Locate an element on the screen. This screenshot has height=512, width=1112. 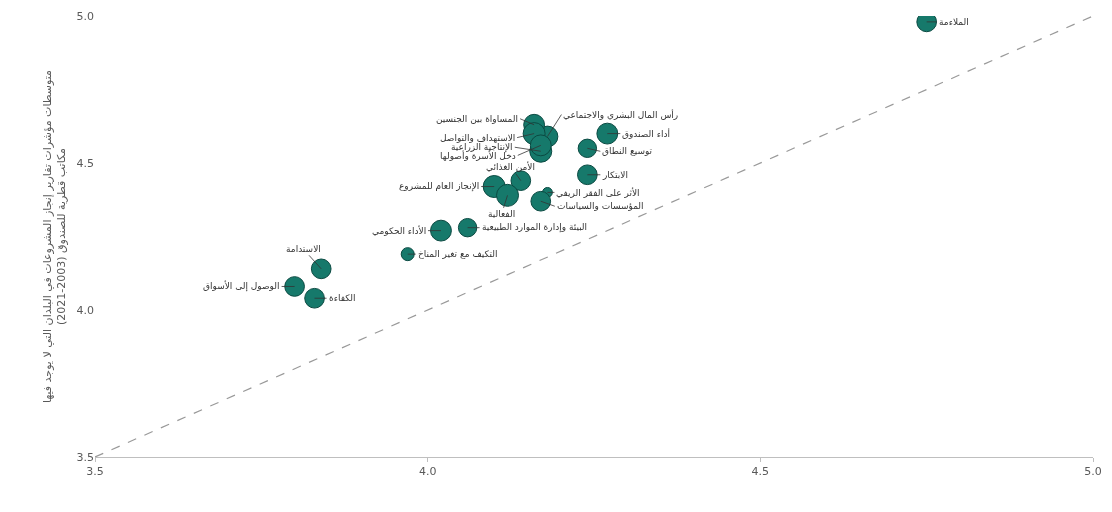
y-tick-label: 3.5 is located at coordinates (85, 457).